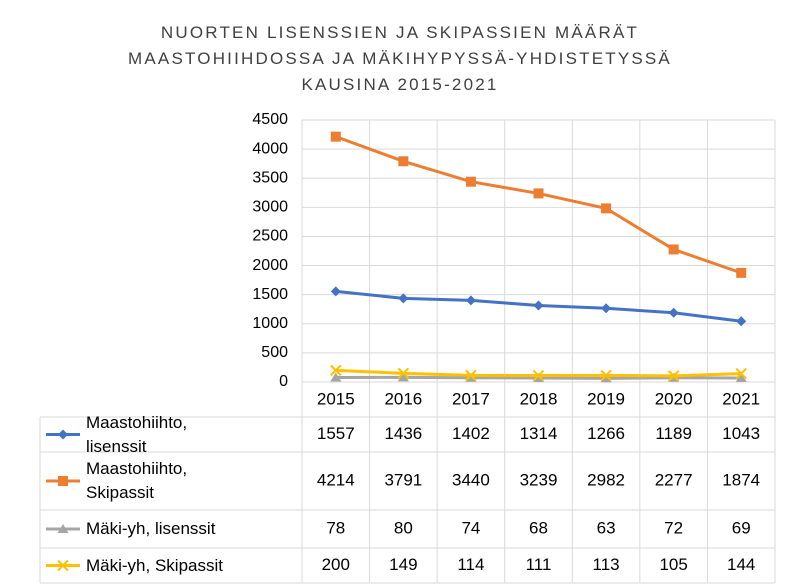 This screenshot has width=787, height=587. What do you see at coordinates (673, 527) in the screenshot?
I see `table-value: 72` at bounding box center [673, 527].